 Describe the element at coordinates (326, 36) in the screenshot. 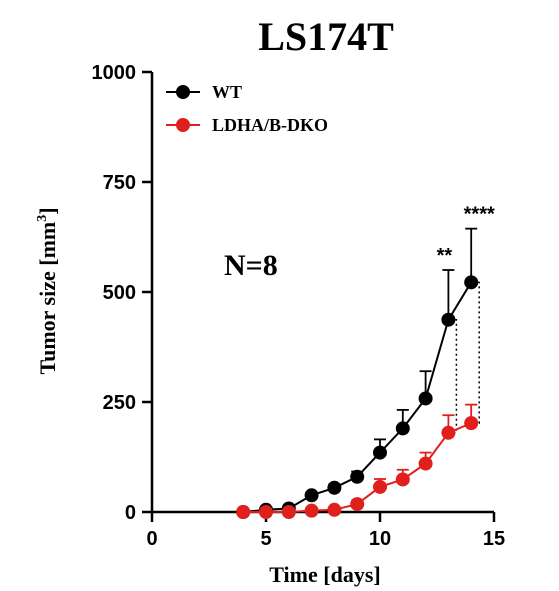

I see `chart-title: LS174T` at that location.